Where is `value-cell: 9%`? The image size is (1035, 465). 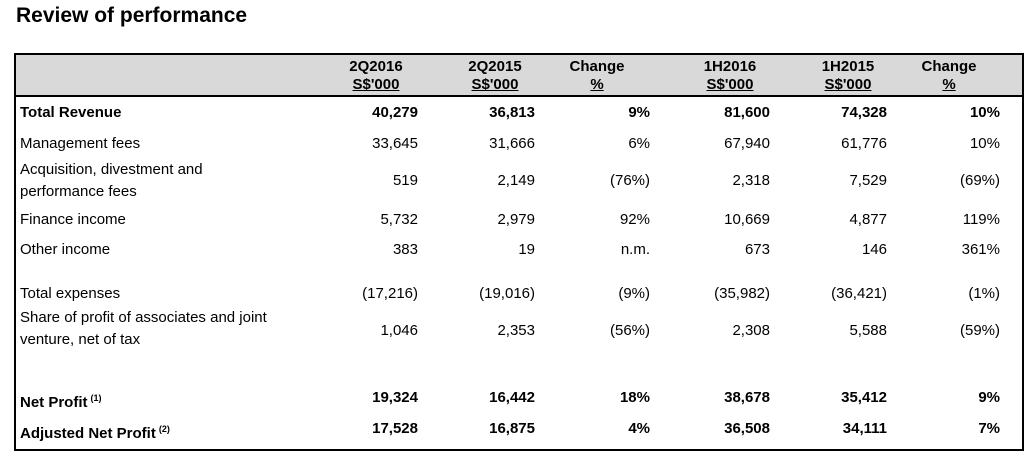
value-cell: 9% is located at coordinates (639, 112).